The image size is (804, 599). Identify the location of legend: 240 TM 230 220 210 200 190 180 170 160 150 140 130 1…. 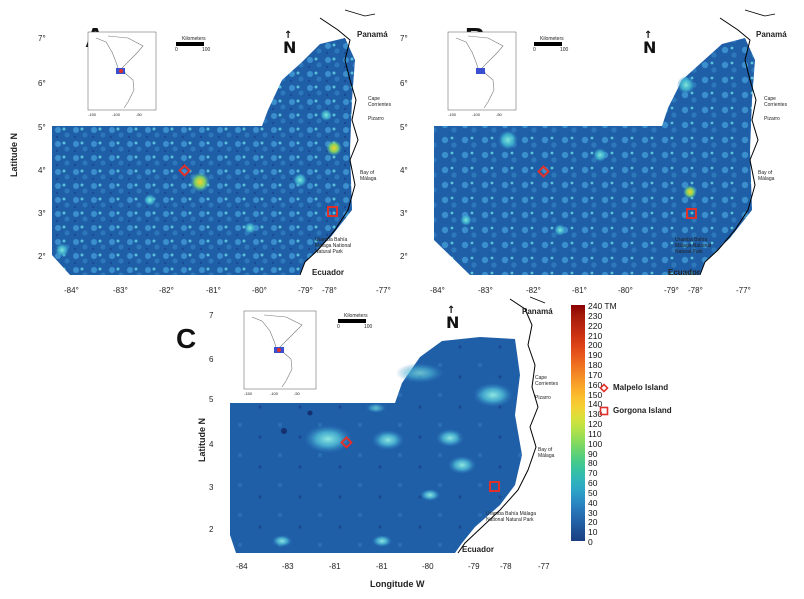
(671, 425).